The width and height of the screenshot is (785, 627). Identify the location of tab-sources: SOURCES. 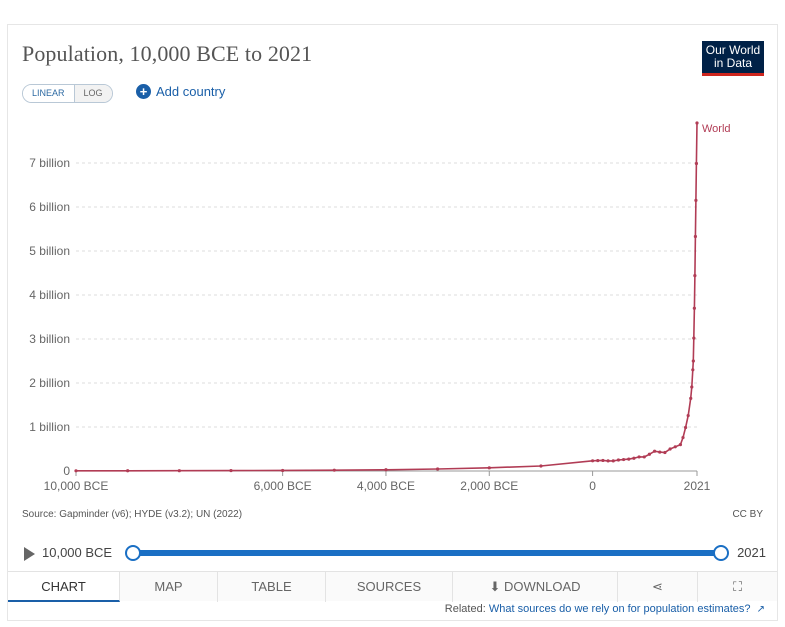
(389, 587).